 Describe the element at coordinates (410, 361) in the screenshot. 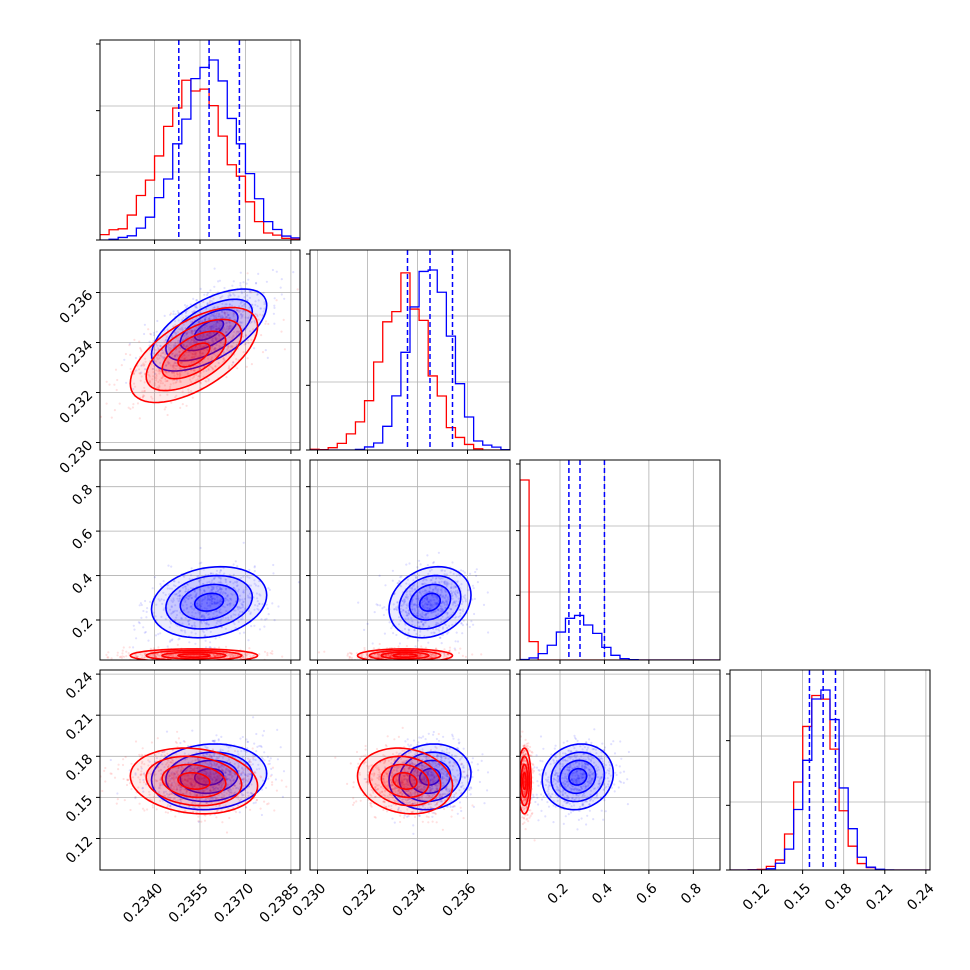

I see `histogram-series-red` at that location.